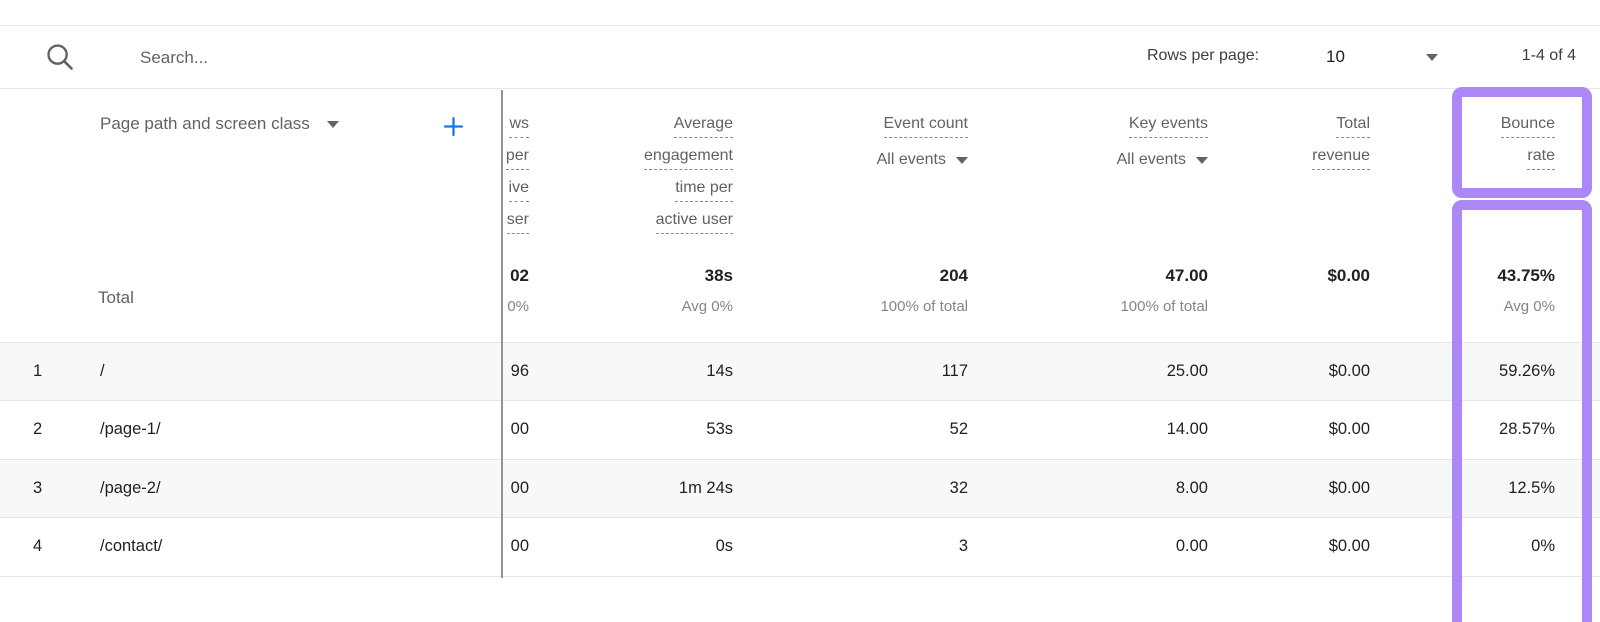 The height and width of the screenshot is (622, 1600). I want to click on column-header-total-revenue: Total revenue, so click(1250, 144).